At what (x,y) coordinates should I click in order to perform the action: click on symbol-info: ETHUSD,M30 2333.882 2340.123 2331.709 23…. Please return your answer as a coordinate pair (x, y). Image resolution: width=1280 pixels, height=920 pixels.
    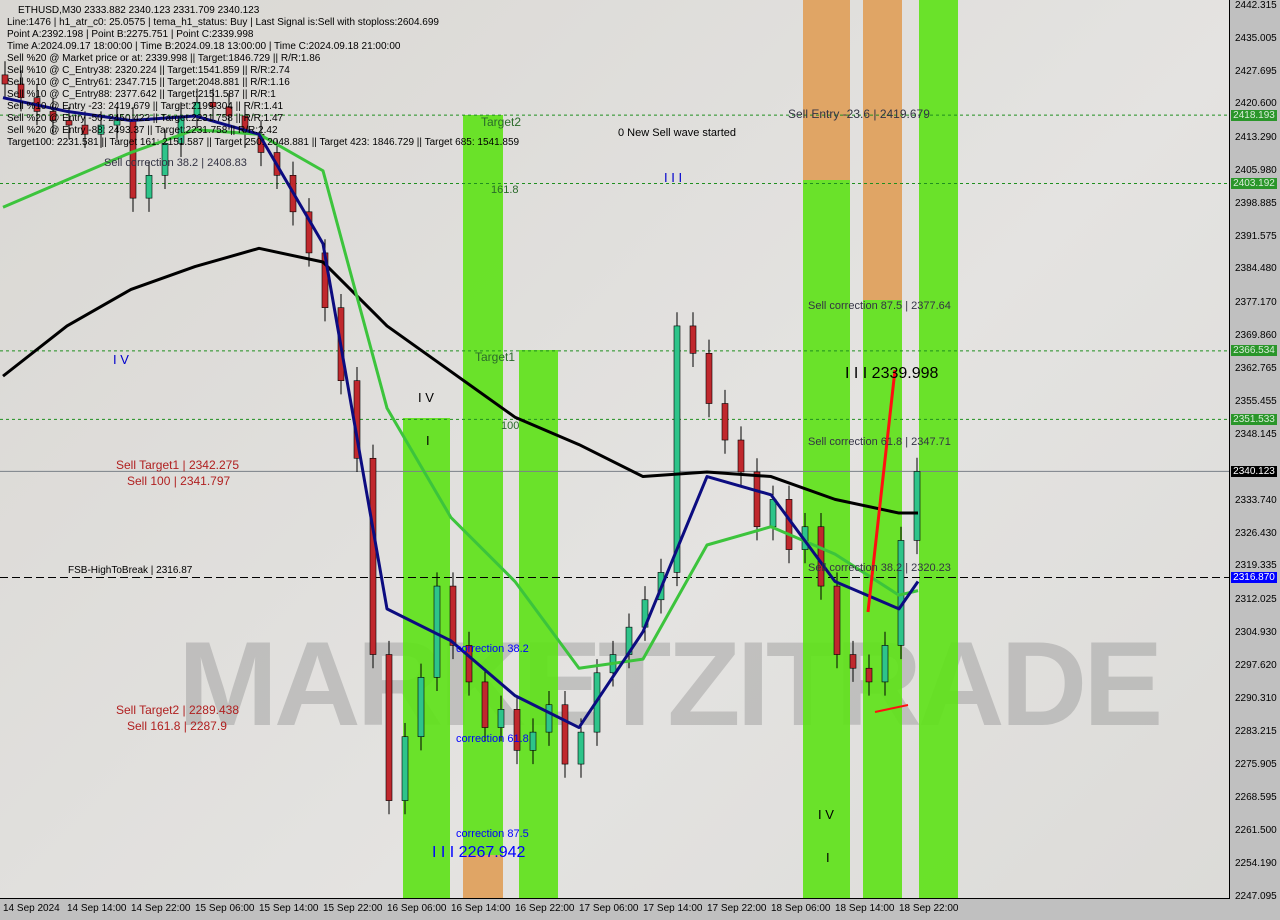
    Looking at the image, I should click on (139, 10).